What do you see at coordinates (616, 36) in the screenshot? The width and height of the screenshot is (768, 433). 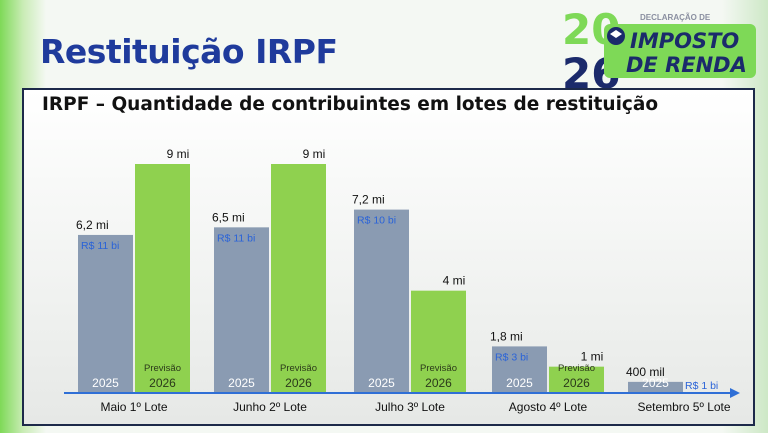 I see `receita-emblem-icon` at bounding box center [616, 36].